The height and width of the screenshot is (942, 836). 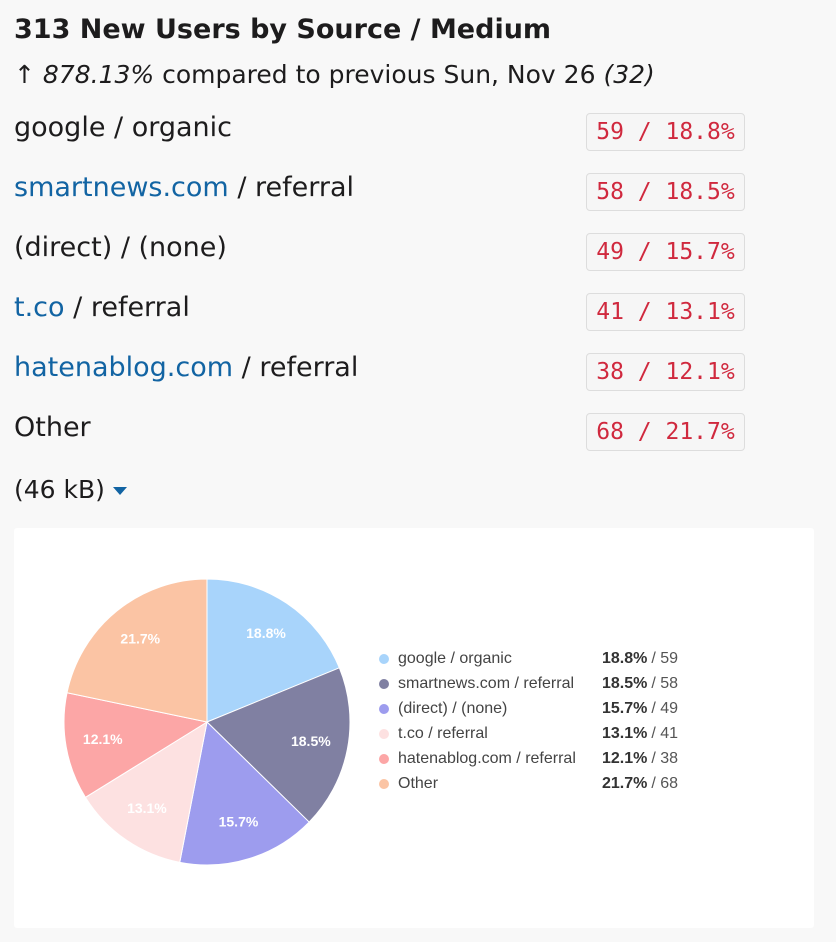 I want to click on legend-value: 13.1%/ 41, so click(x=640, y=733).